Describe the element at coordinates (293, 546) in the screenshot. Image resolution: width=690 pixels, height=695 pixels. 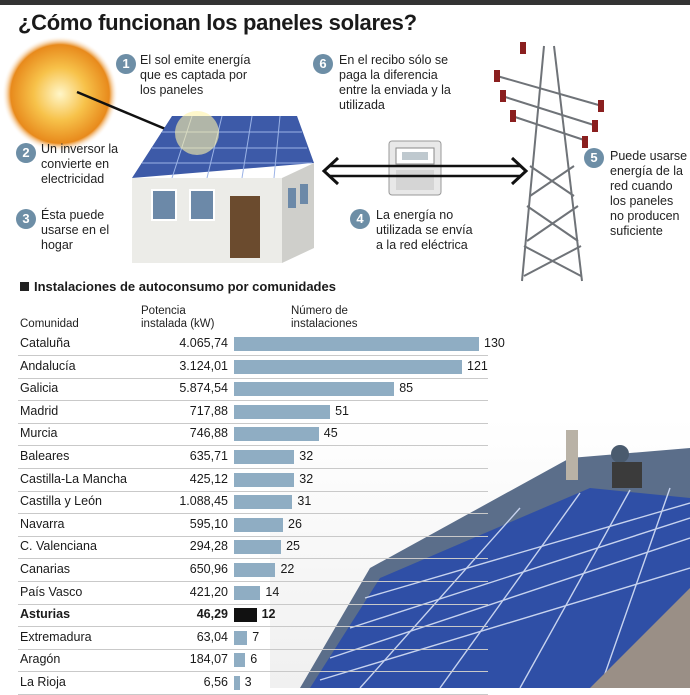
I see `installations-count-label: 25` at that location.